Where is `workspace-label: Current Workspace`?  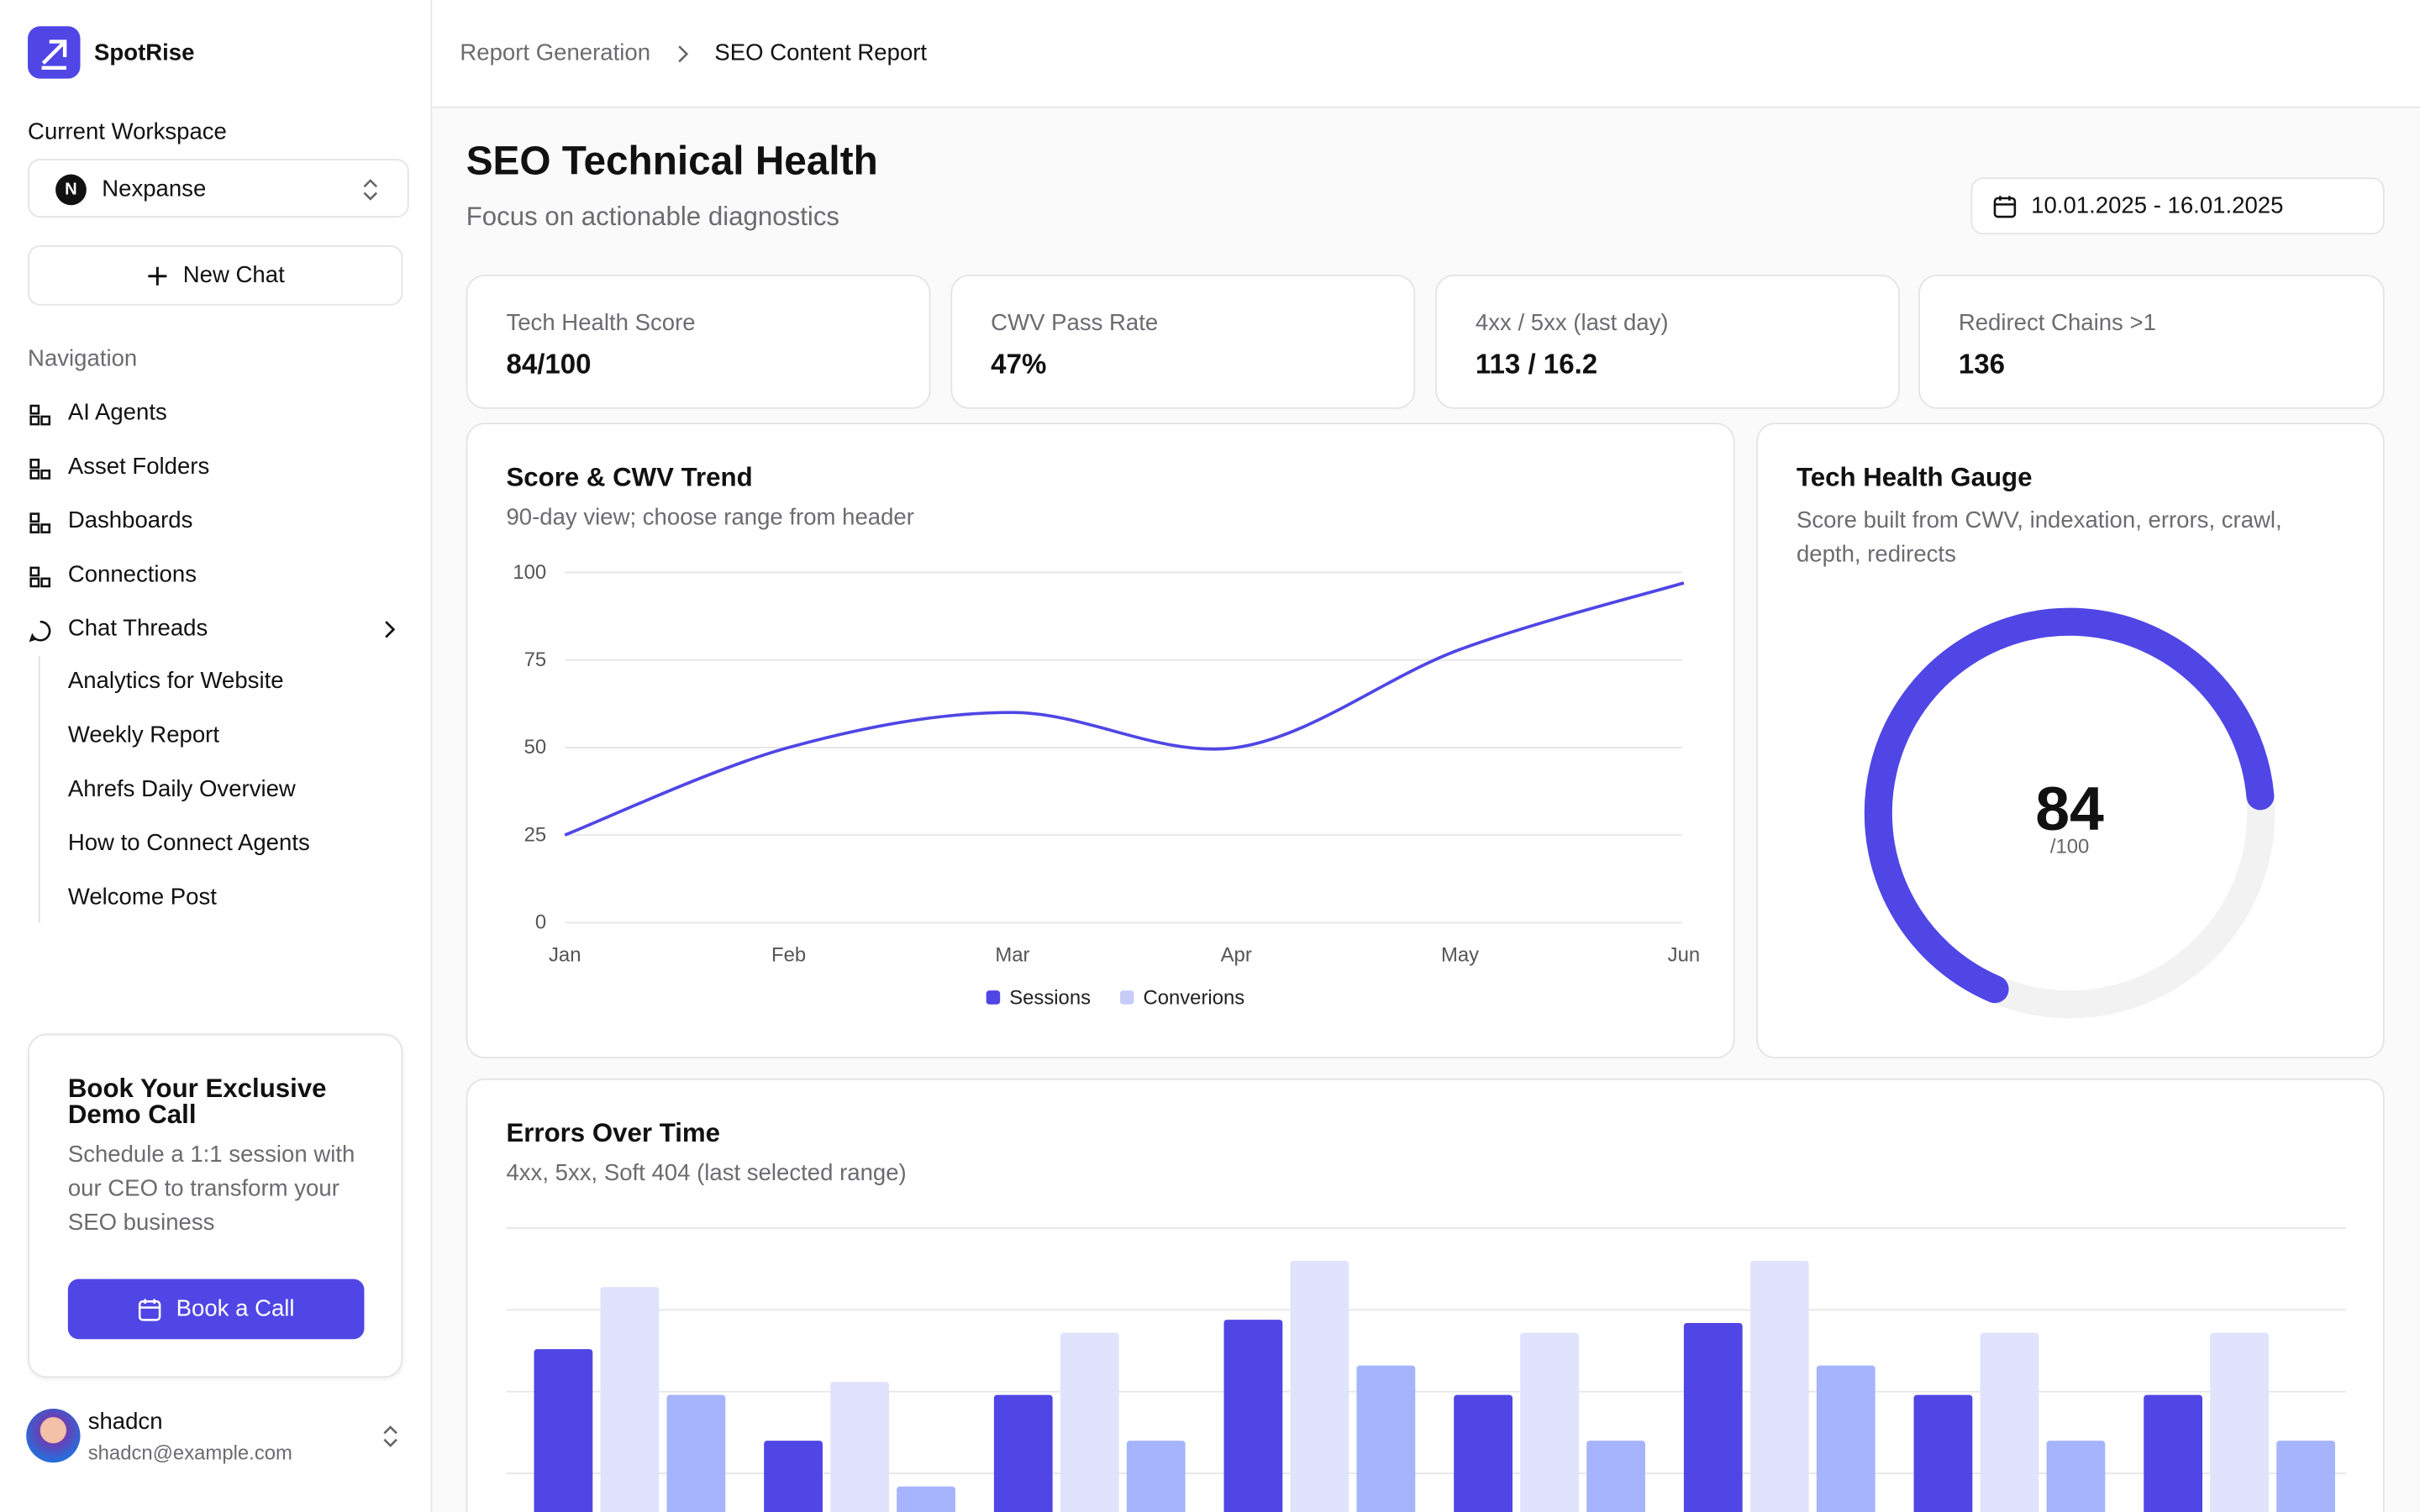 workspace-label: Current Workspace is located at coordinates (128, 131).